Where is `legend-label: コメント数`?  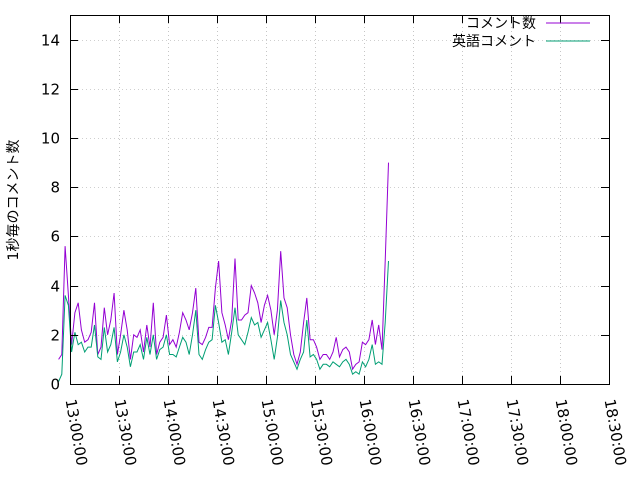 legend-label: コメント数 is located at coordinates (501, 24).